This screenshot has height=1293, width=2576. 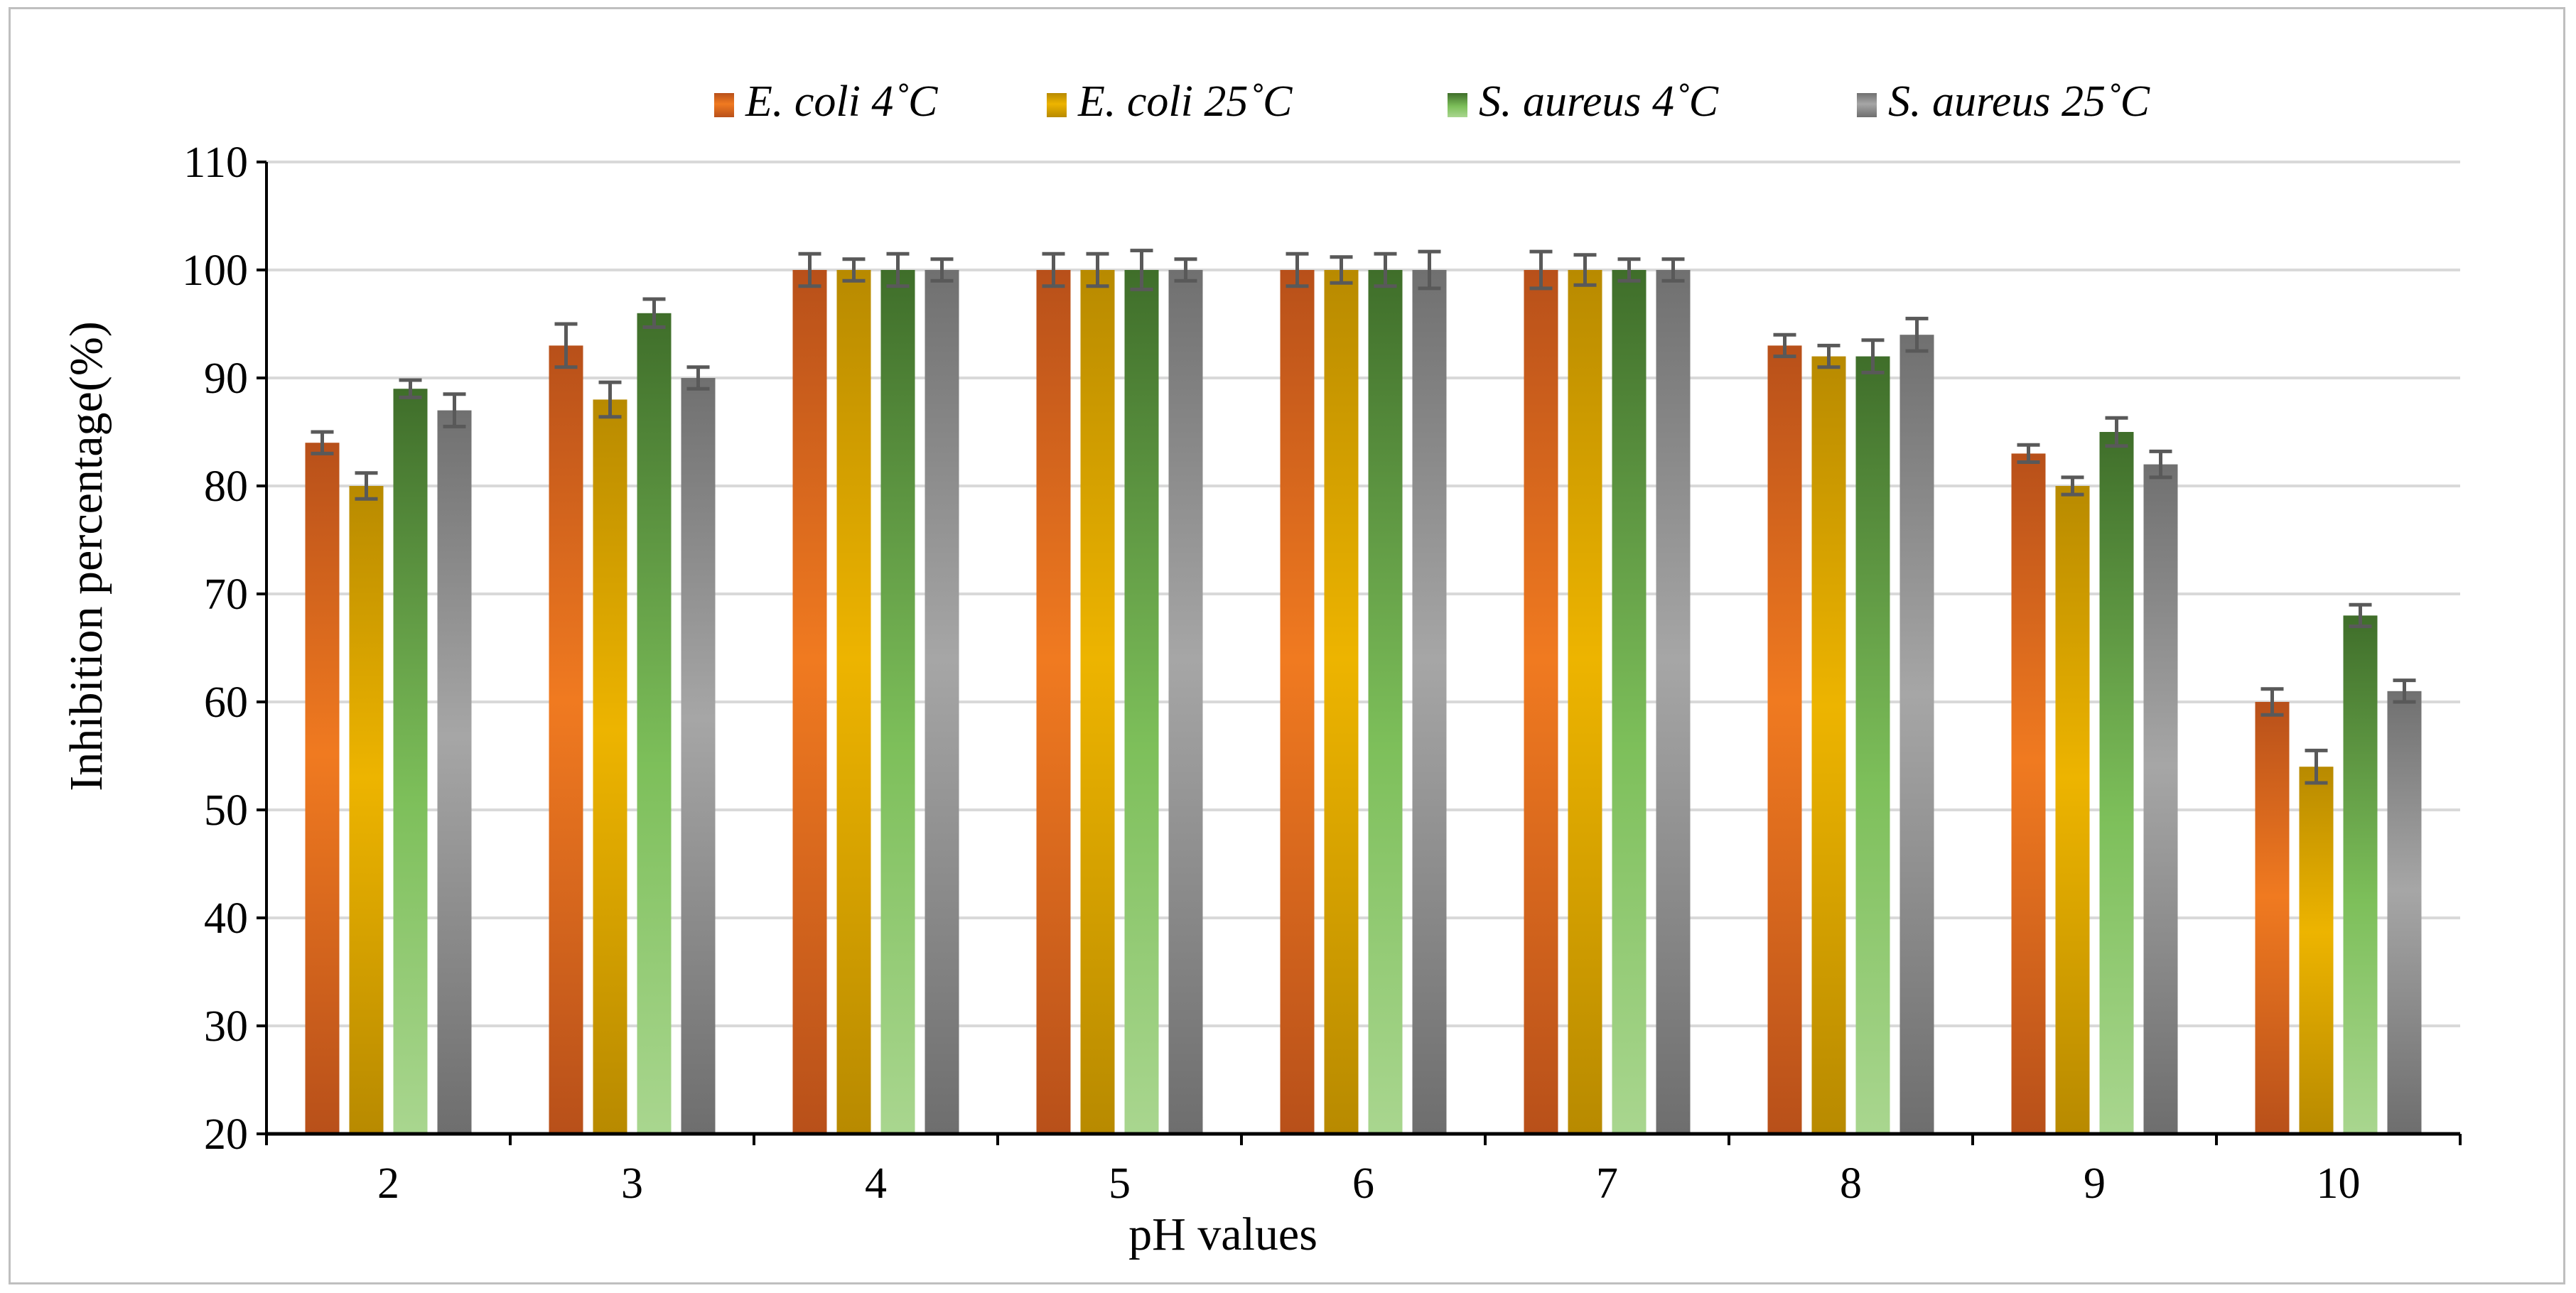 What do you see at coordinates (226, 594) in the screenshot?
I see `y-tick-label: 70` at bounding box center [226, 594].